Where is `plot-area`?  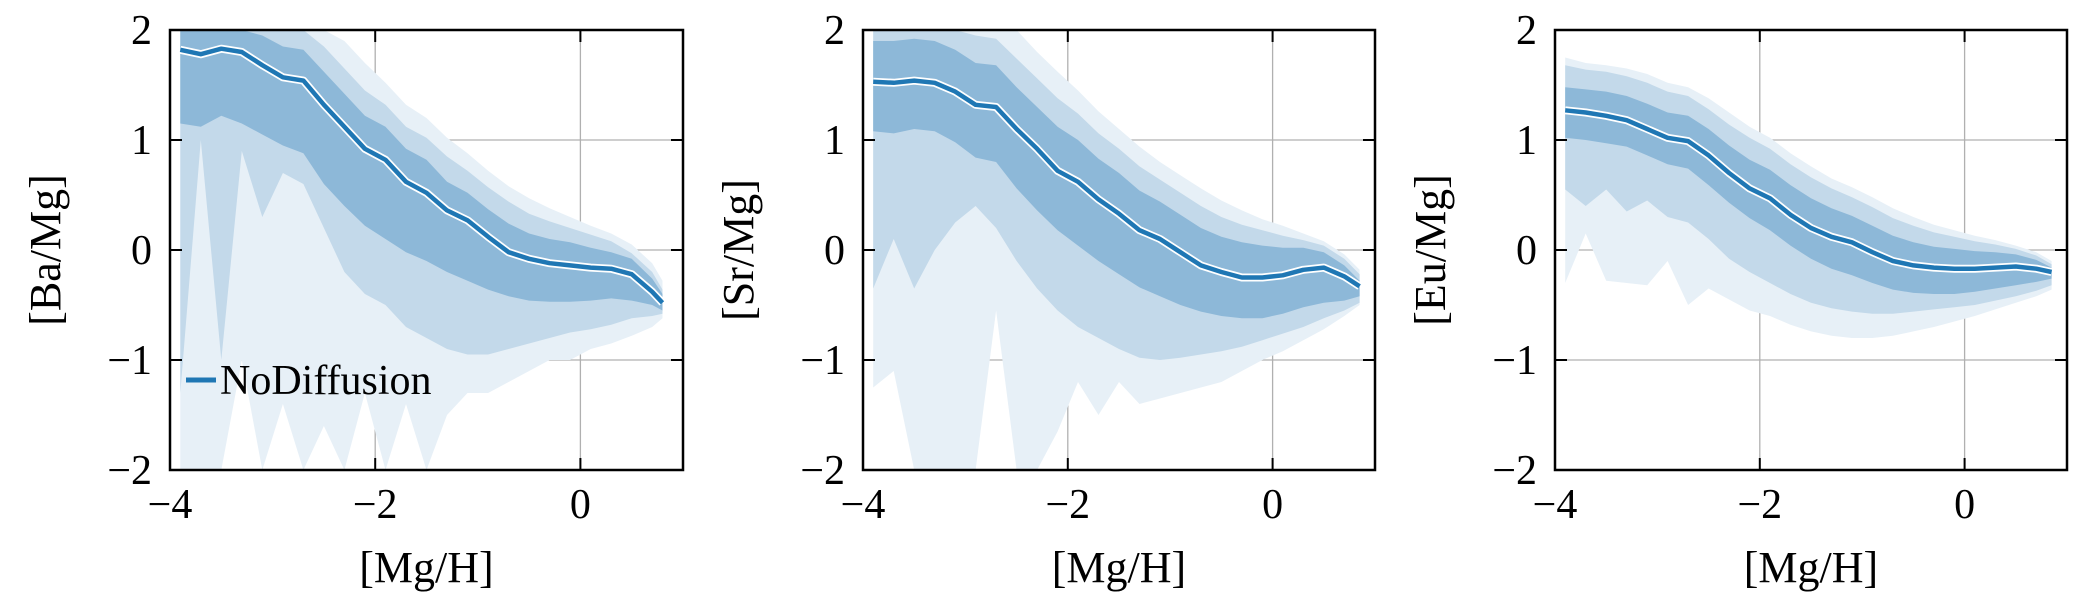 plot-area is located at coordinates (1808, 197).